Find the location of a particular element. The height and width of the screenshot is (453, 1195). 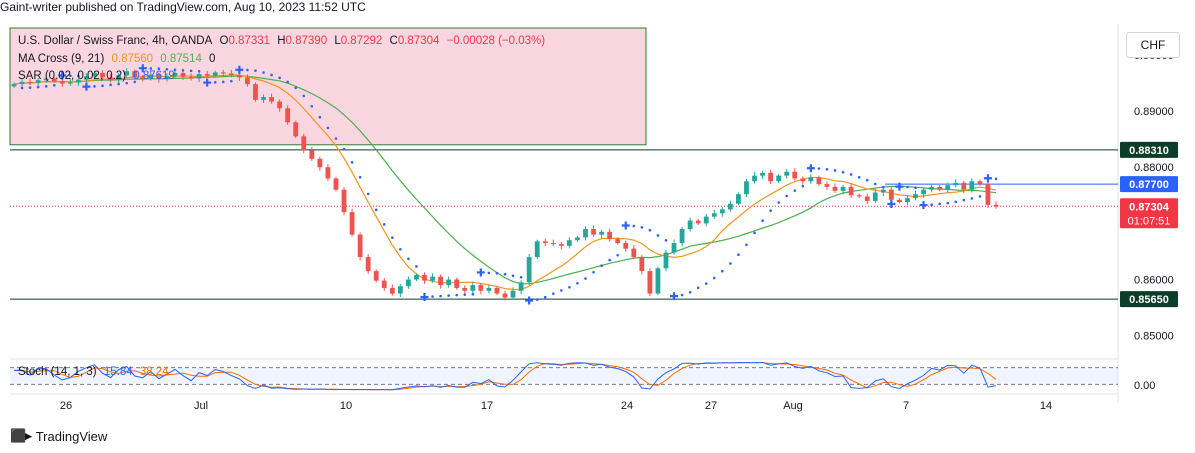

ma-cross-label: MA Cross (9, 21) is located at coordinates (61, 59).